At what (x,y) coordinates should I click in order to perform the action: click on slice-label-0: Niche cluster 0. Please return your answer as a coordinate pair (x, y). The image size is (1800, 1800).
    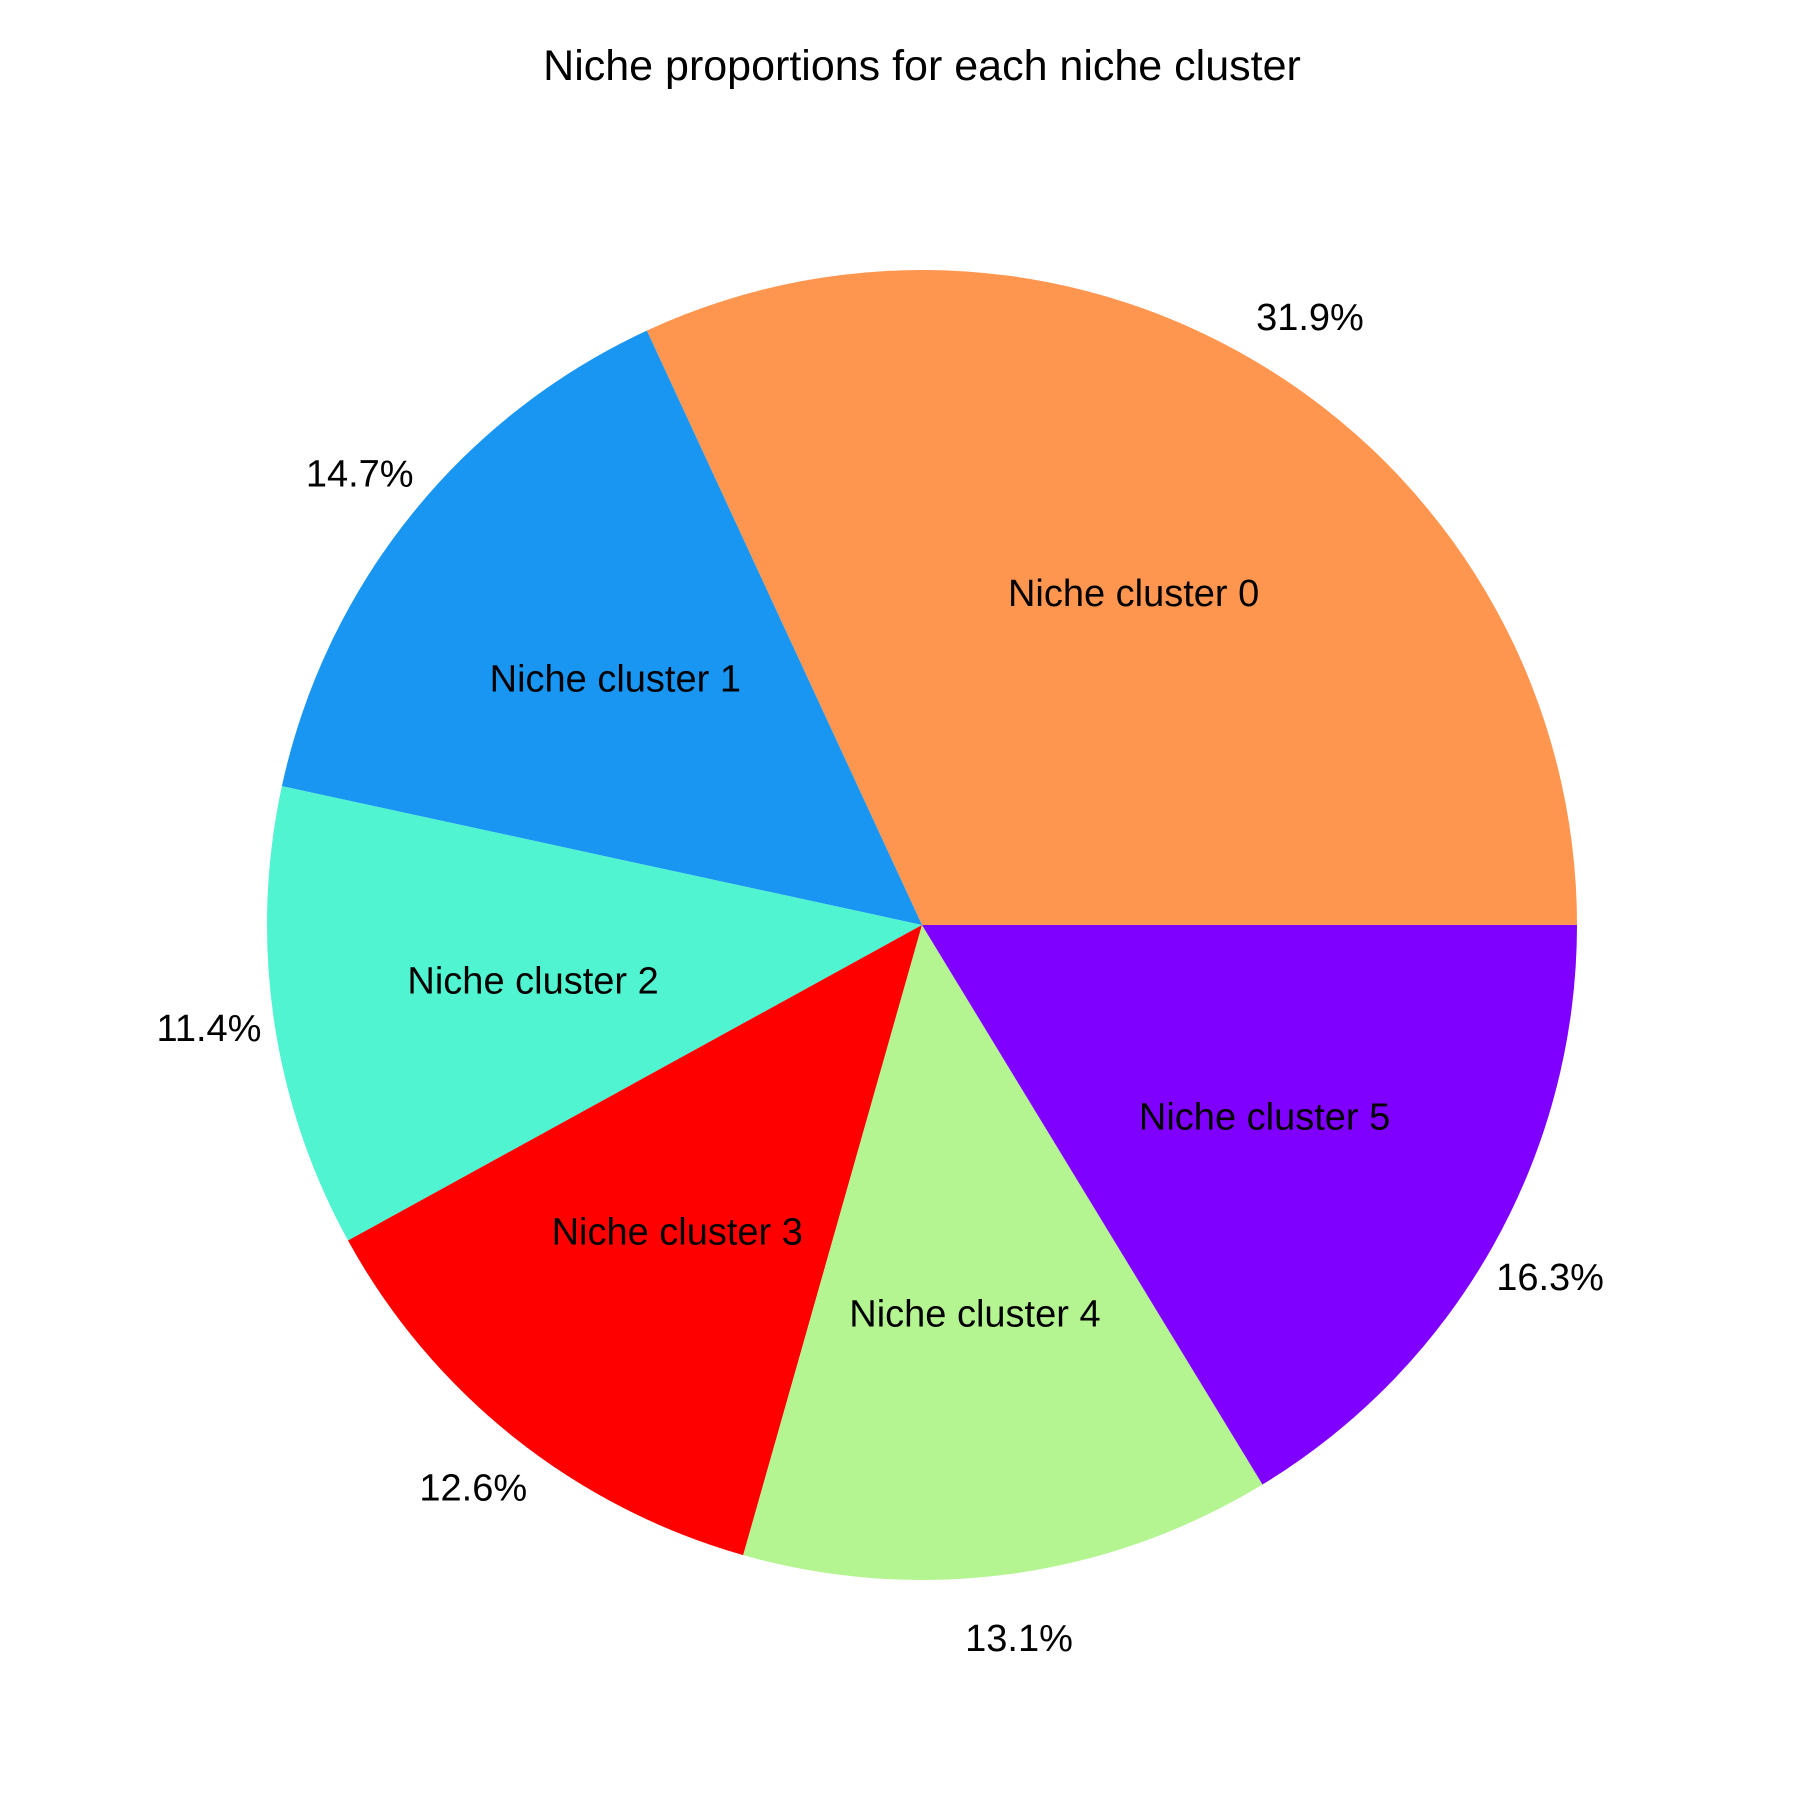
    Looking at the image, I should click on (1133, 594).